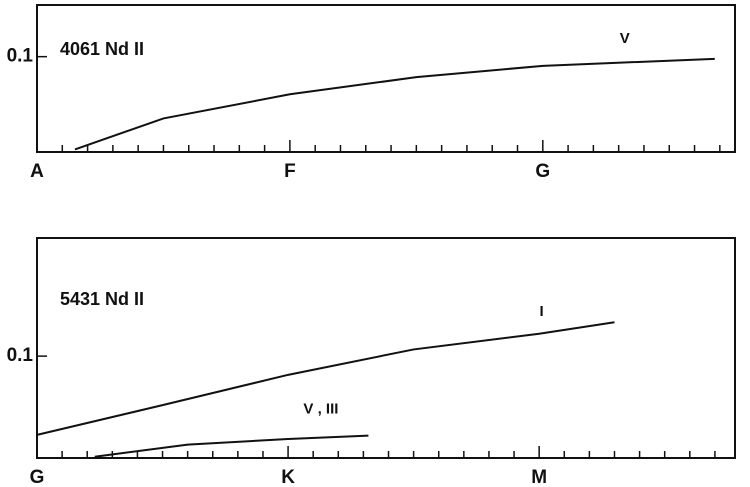  What do you see at coordinates (231, 446) in the screenshot?
I see `curve` at bounding box center [231, 446].